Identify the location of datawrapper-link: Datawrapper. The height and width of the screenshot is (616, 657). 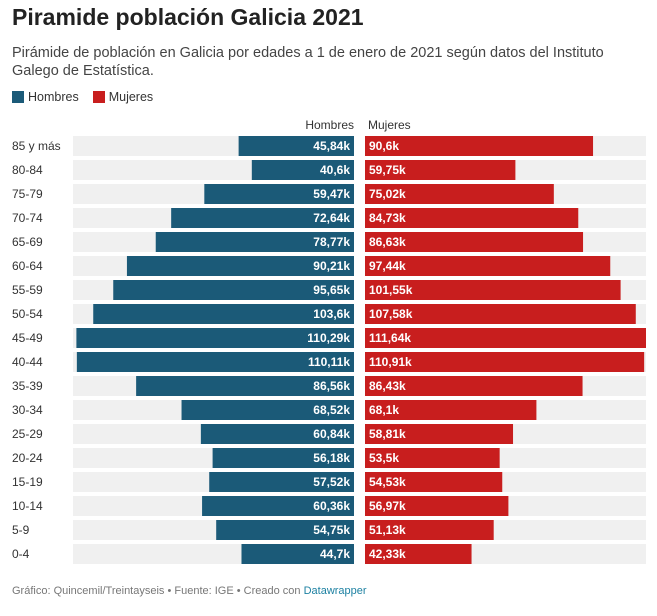
(335, 591).